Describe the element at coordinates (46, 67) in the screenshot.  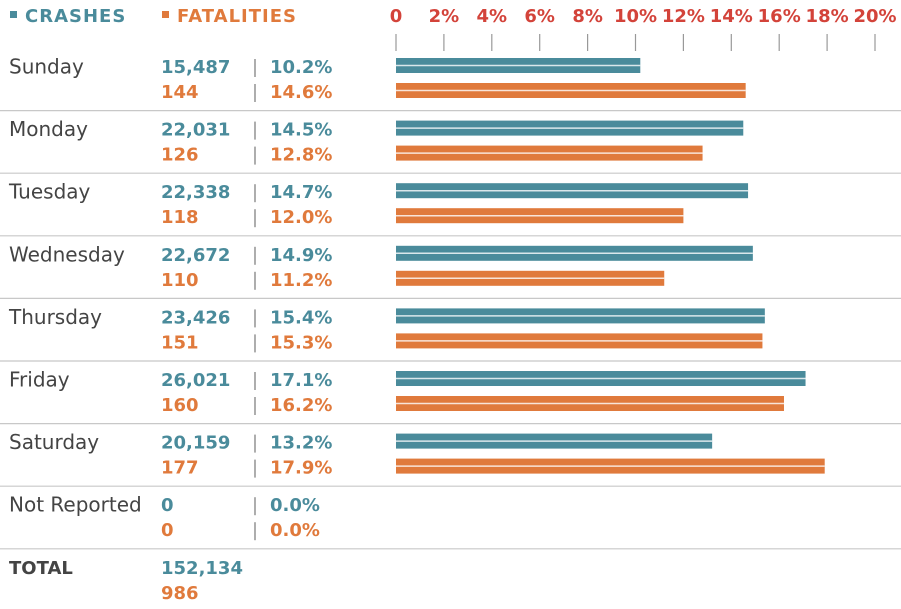
I see `category-label: Sunday` at that location.